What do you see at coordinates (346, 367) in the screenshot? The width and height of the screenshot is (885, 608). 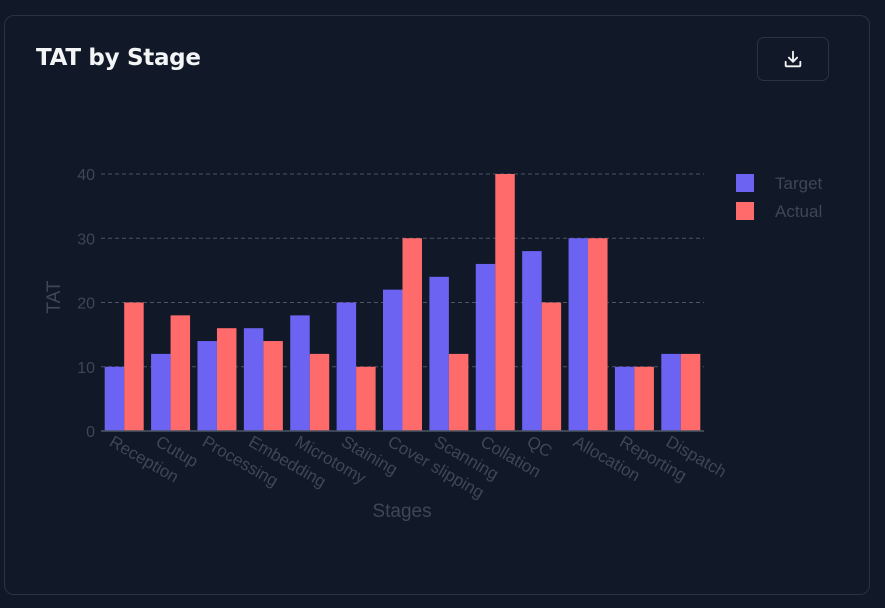 I see `bar-target-staining` at bounding box center [346, 367].